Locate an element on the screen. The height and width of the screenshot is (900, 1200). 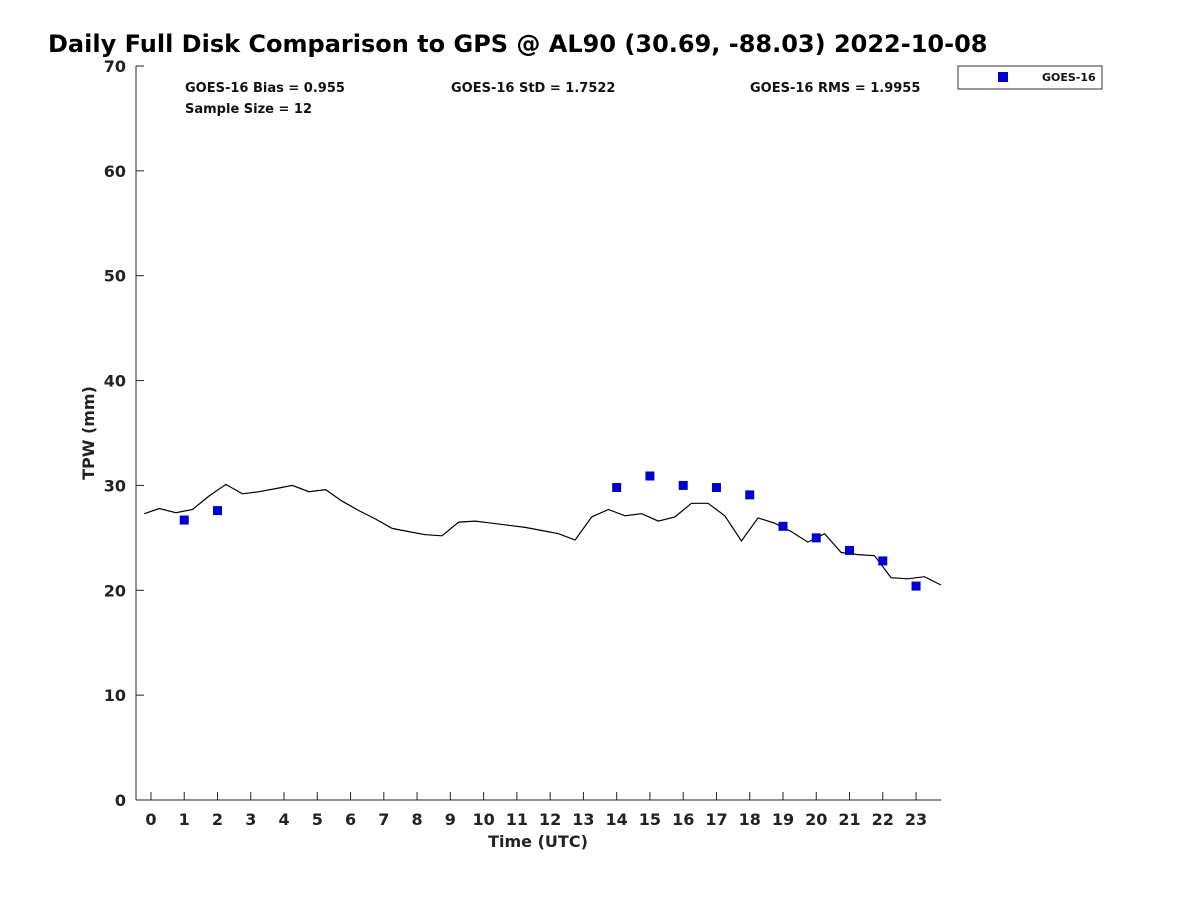
x-tick-label: 8 is located at coordinates (417, 819).